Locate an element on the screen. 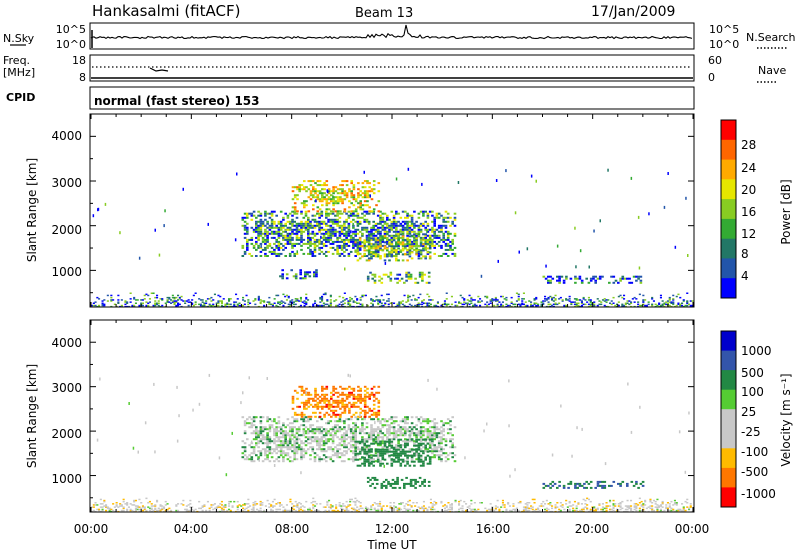 This screenshot has height=554, width=800. power-cell-6-1919 is located at coordinates (260, 300).